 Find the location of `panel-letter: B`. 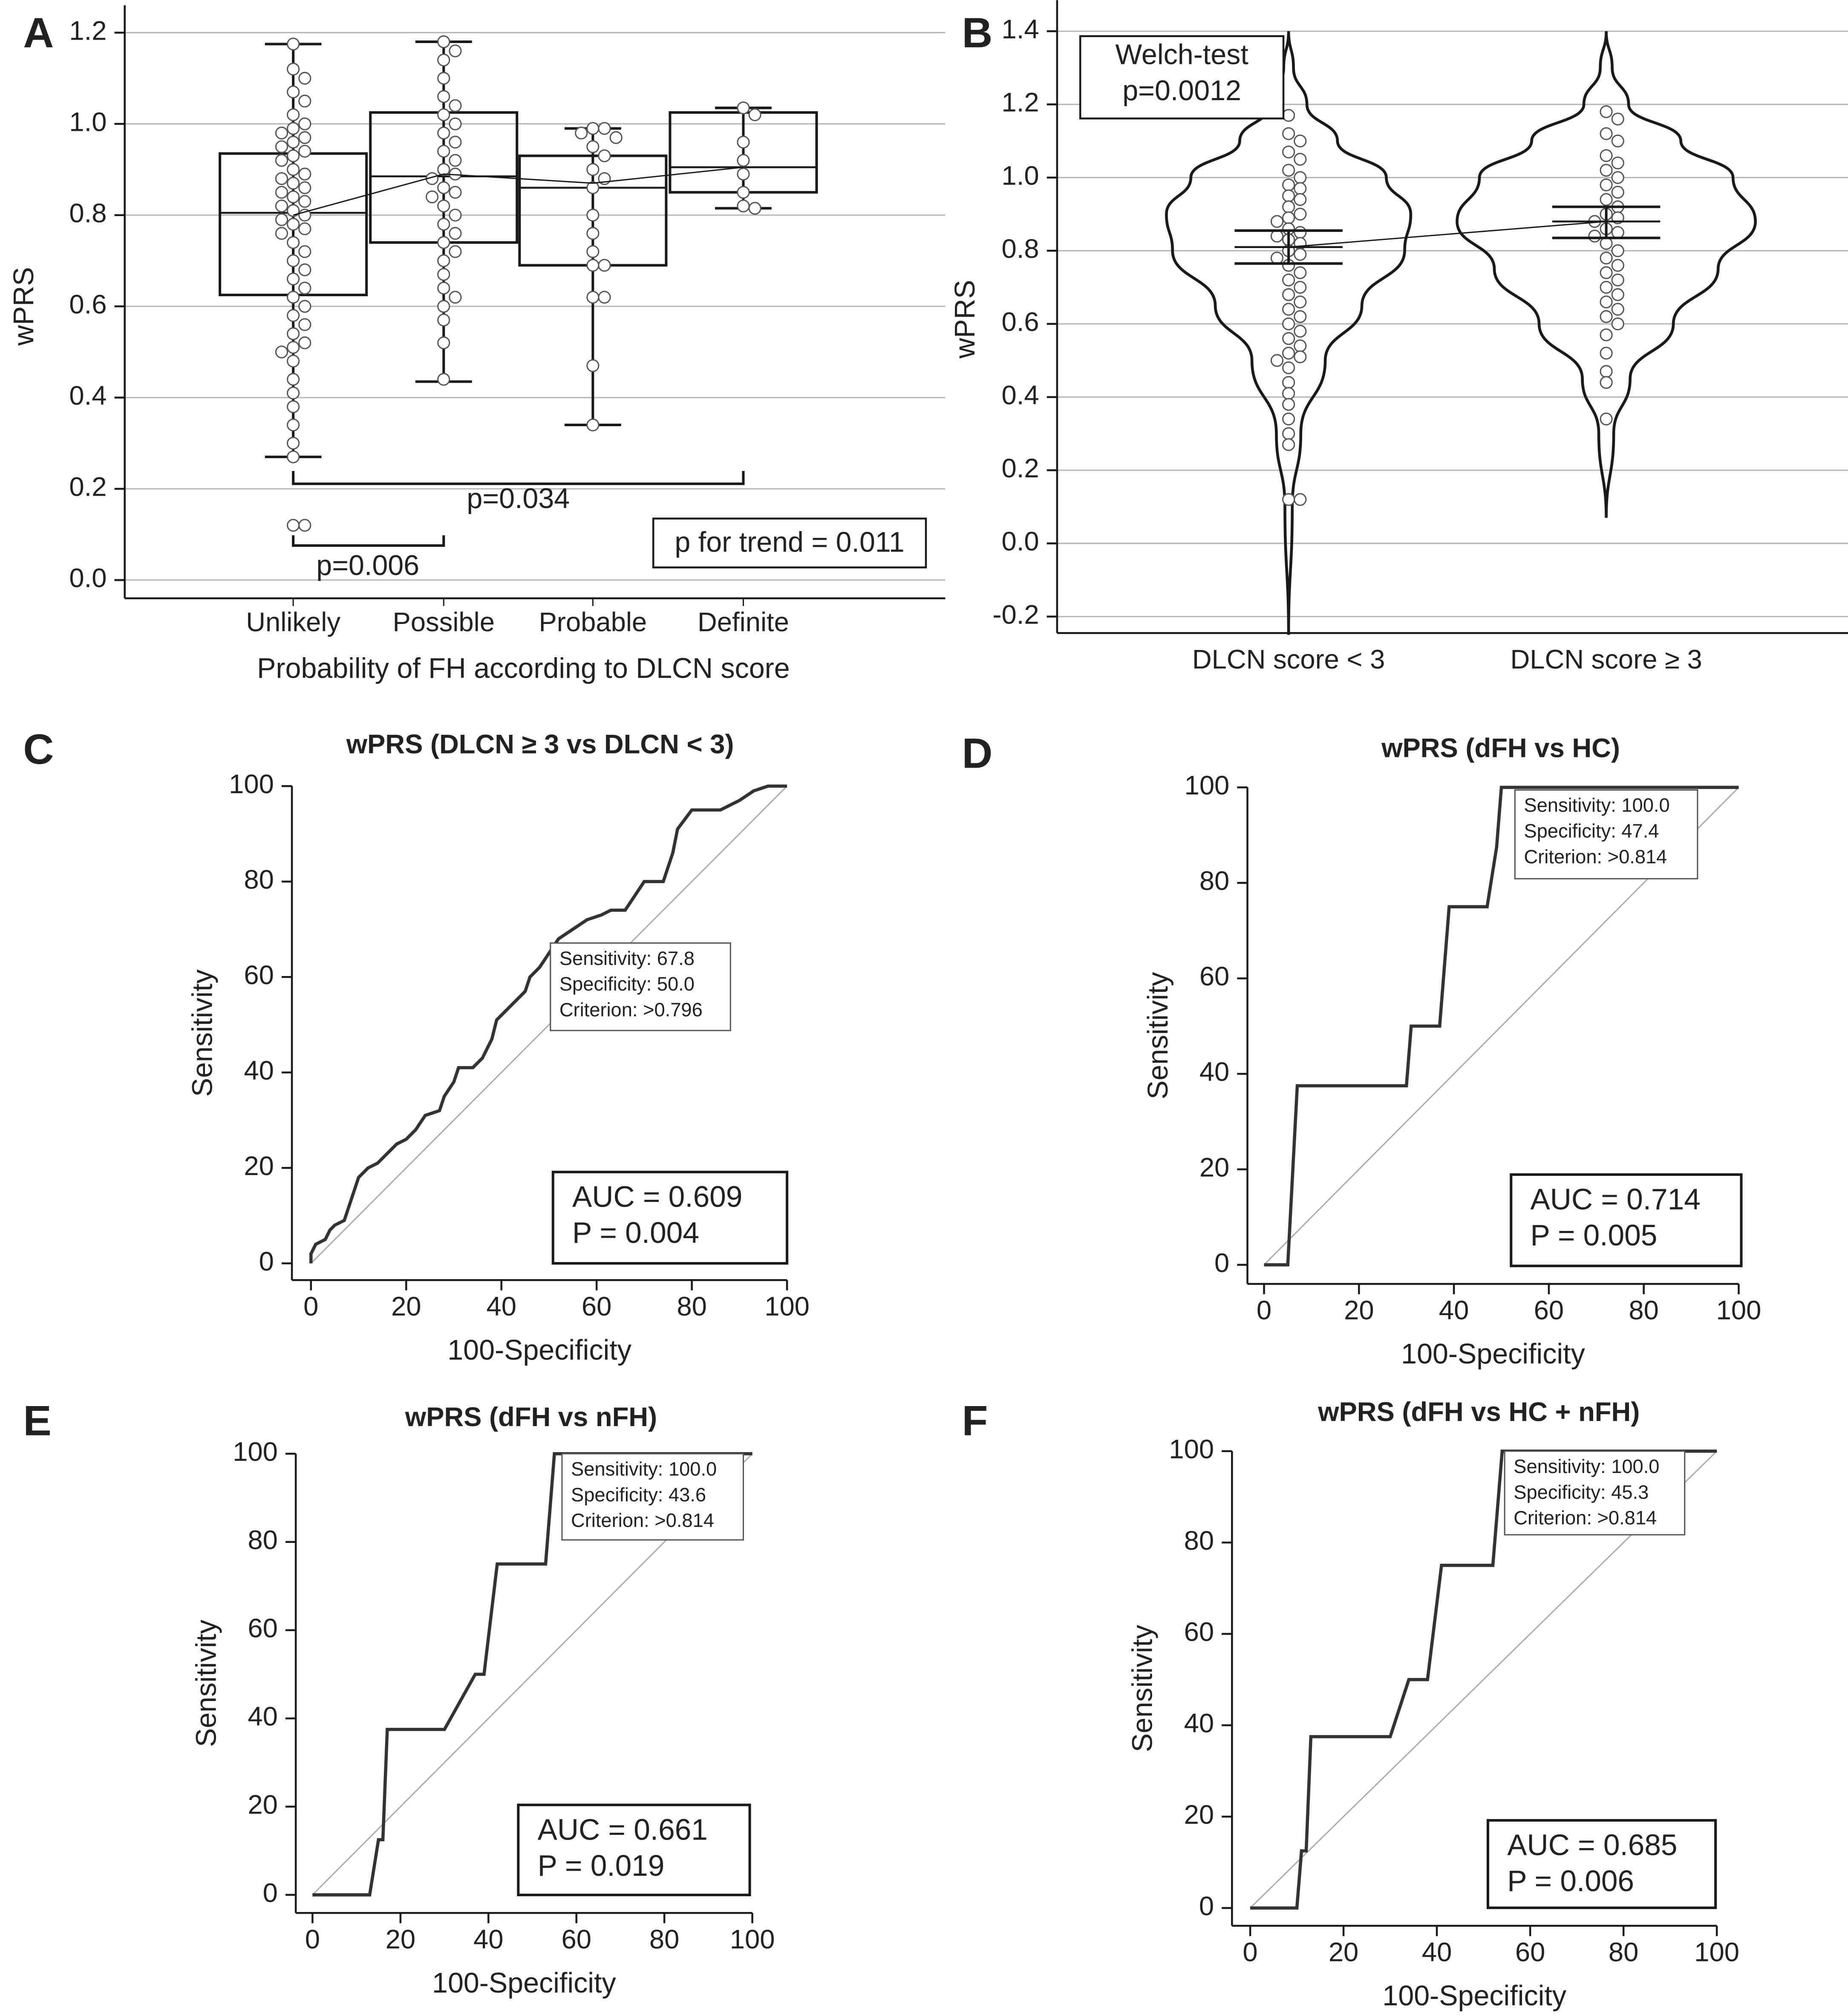

panel-letter: B is located at coordinates (977, 33).